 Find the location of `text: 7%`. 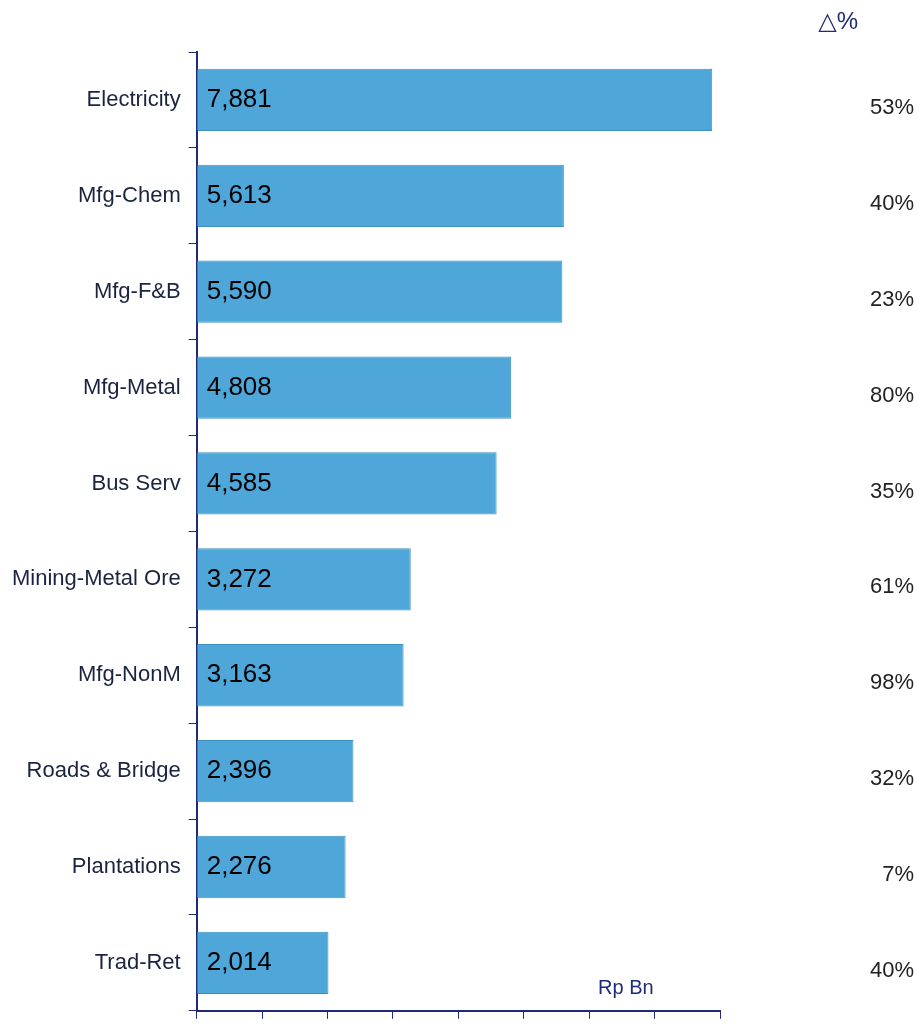

text: 7% is located at coordinates (898, 874).